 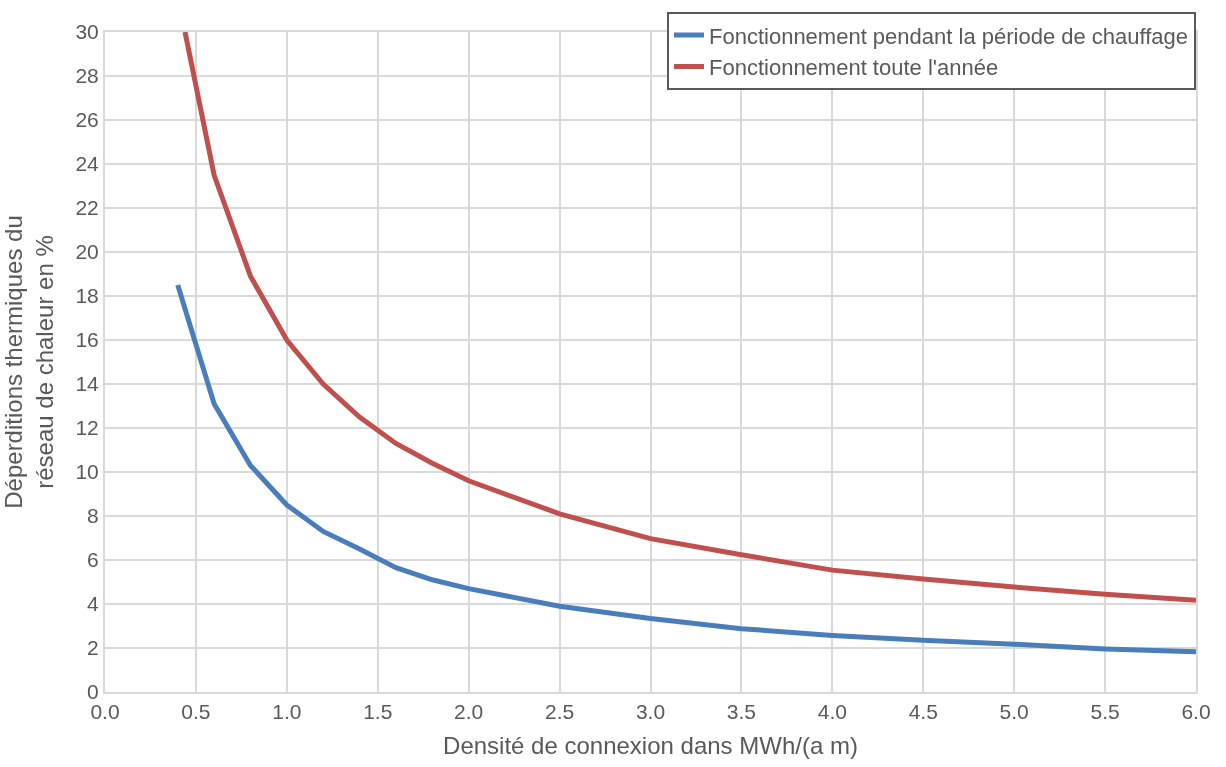 What do you see at coordinates (196, 712) in the screenshot?
I see `x-tick-label: 0.5` at bounding box center [196, 712].